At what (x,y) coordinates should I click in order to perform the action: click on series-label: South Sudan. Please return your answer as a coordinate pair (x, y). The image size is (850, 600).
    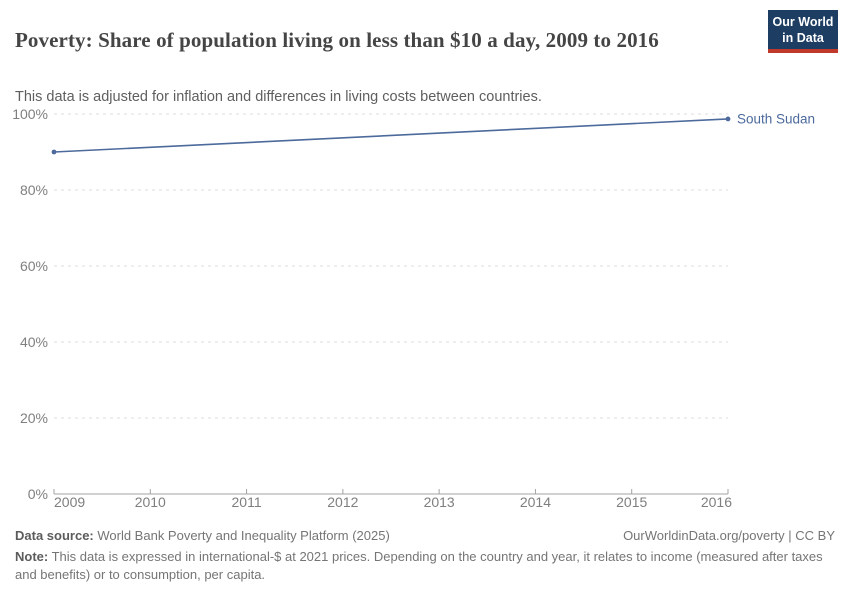
    Looking at the image, I should click on (776, 118).